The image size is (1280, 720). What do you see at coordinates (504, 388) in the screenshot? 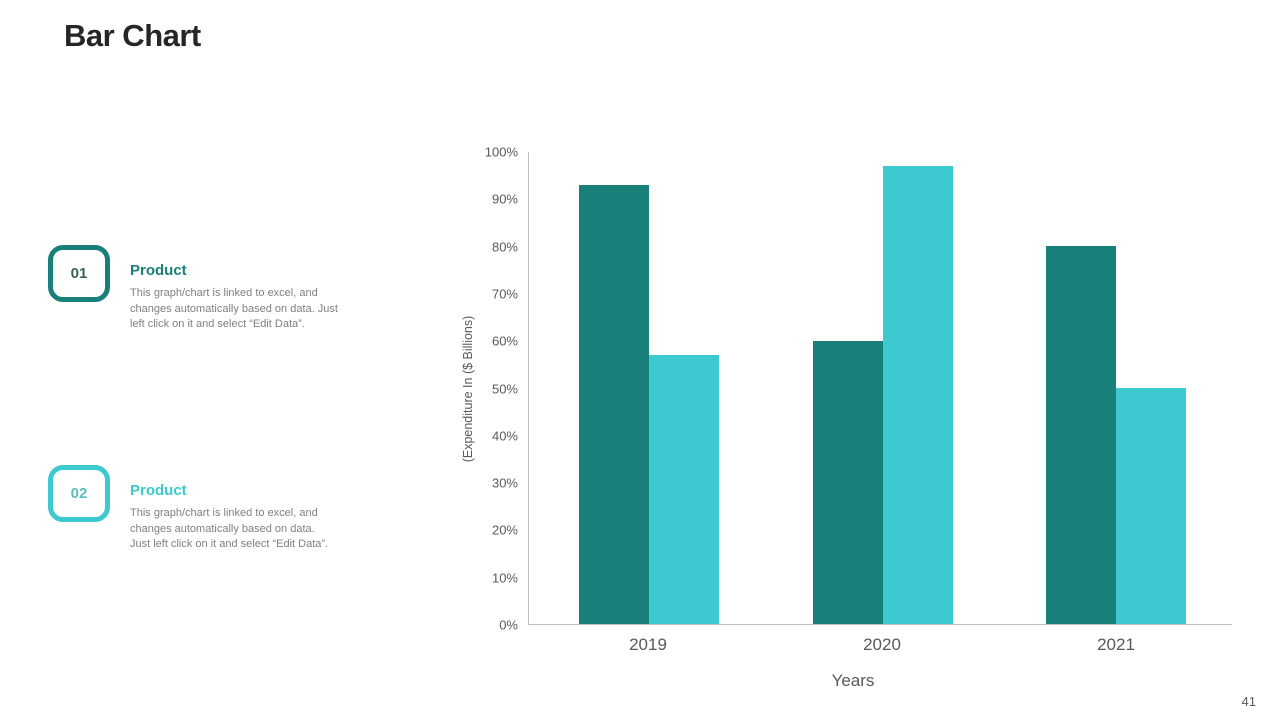
I see `y-tick-label-50: 50%` at bounding box center [504, 388].